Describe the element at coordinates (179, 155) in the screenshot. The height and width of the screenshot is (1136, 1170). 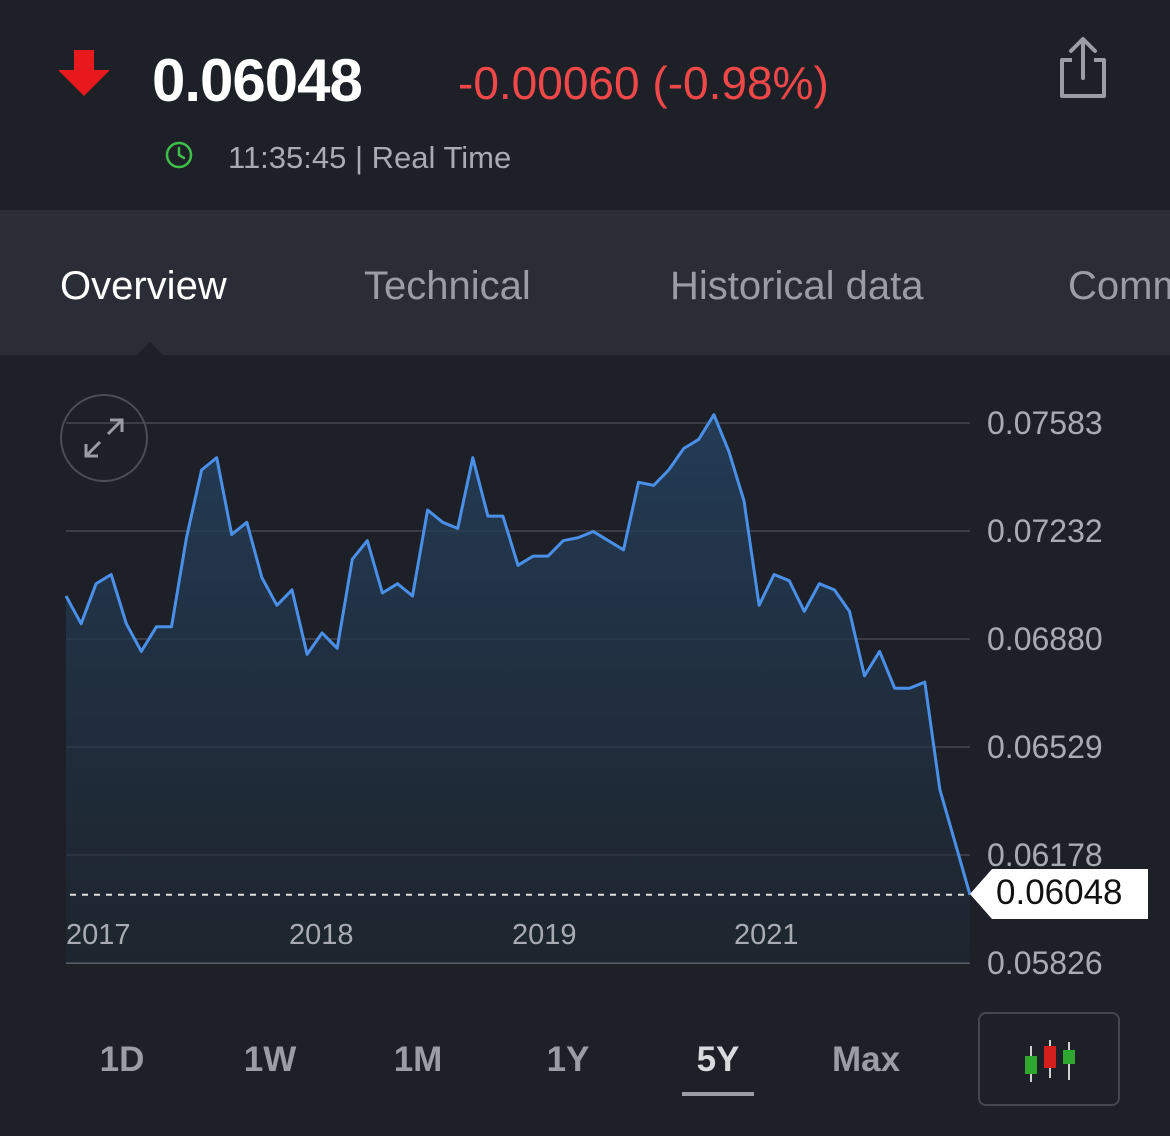
I see `clock-icon` at that location.